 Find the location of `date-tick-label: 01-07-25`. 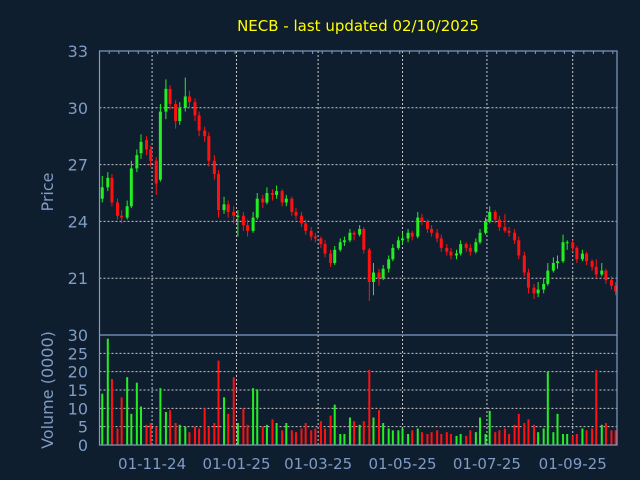

date-tick-label: 01-07-25 is located at coordinates (487, 464).